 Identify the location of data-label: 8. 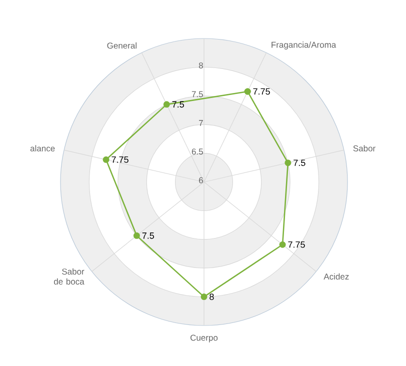
(212, 297).